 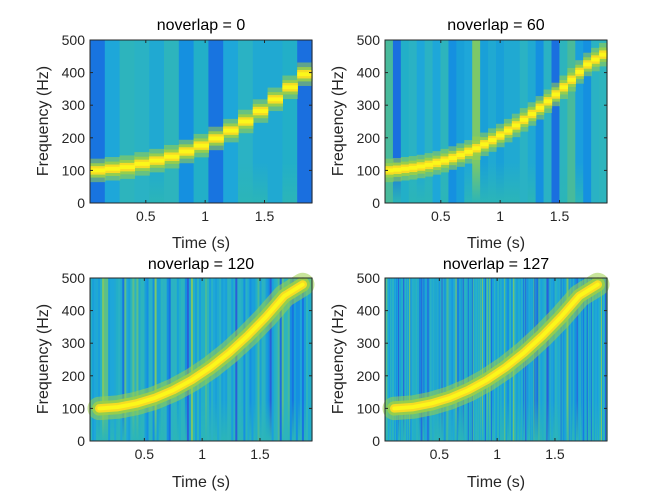 What do you see at coordinates (496, 25) in the screenshot?
I see `subplot-title: noverlap = 60` at bounding box center [496, 25].